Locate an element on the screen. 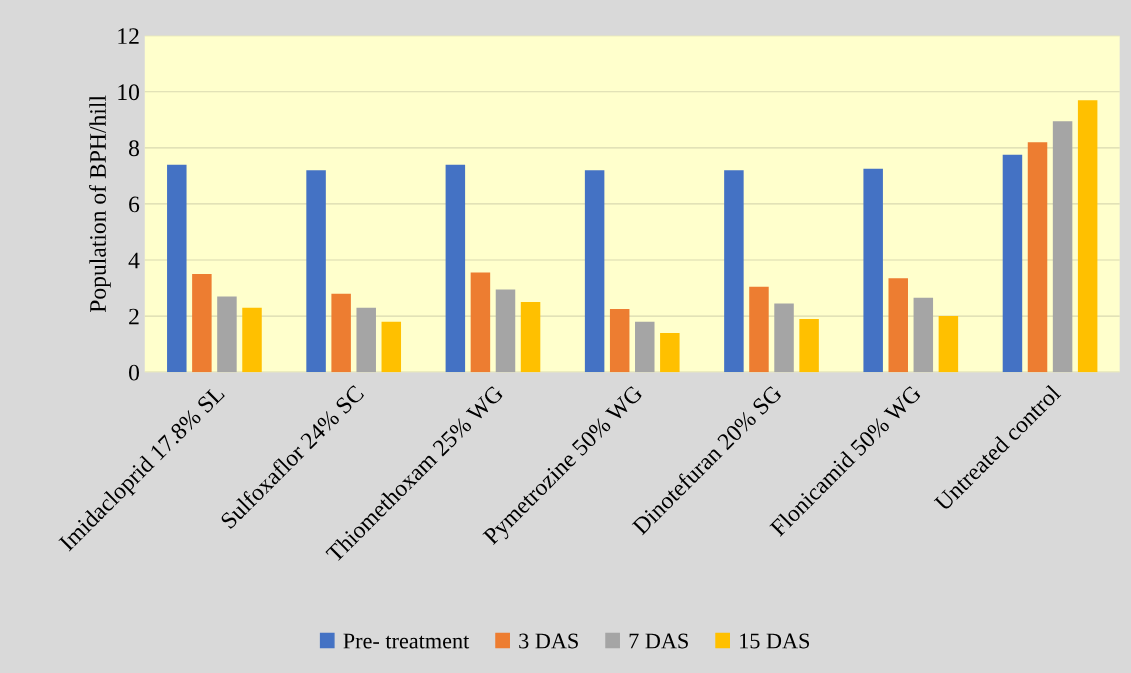 The height and width of the screenshot is (673, 1131). y-tick-label: 0 is located at coordinates (134, 372).